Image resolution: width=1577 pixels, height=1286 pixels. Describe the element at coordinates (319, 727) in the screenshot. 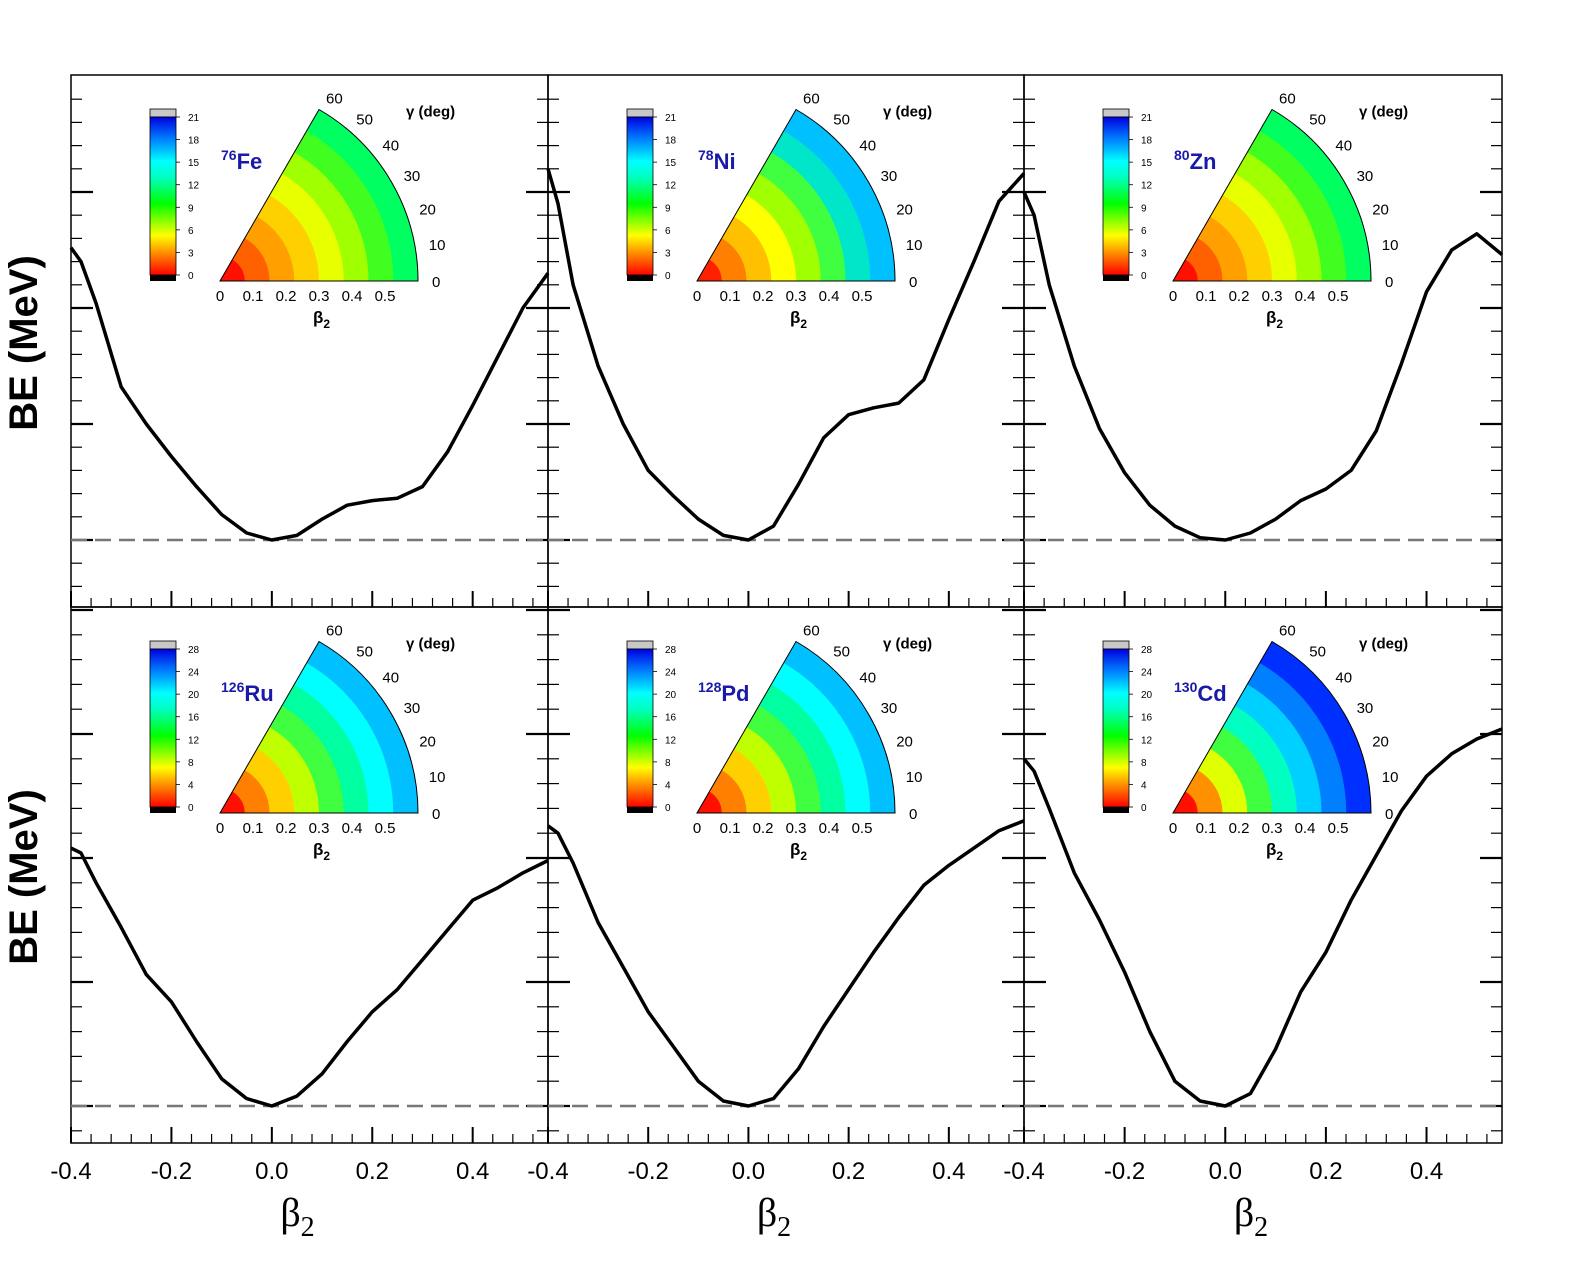

I see `triangle-outline` at that location.